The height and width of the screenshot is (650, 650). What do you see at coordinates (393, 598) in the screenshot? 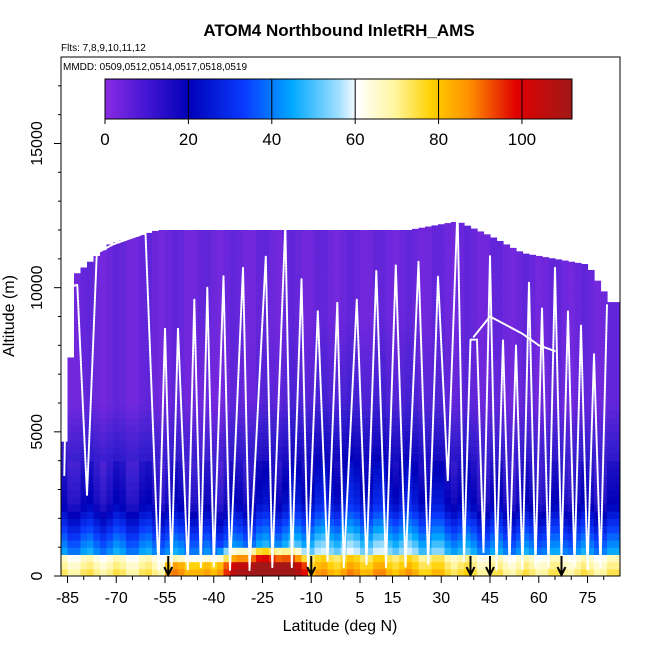
I see `x-tick-label: 15` at bounding box center [393, 598].